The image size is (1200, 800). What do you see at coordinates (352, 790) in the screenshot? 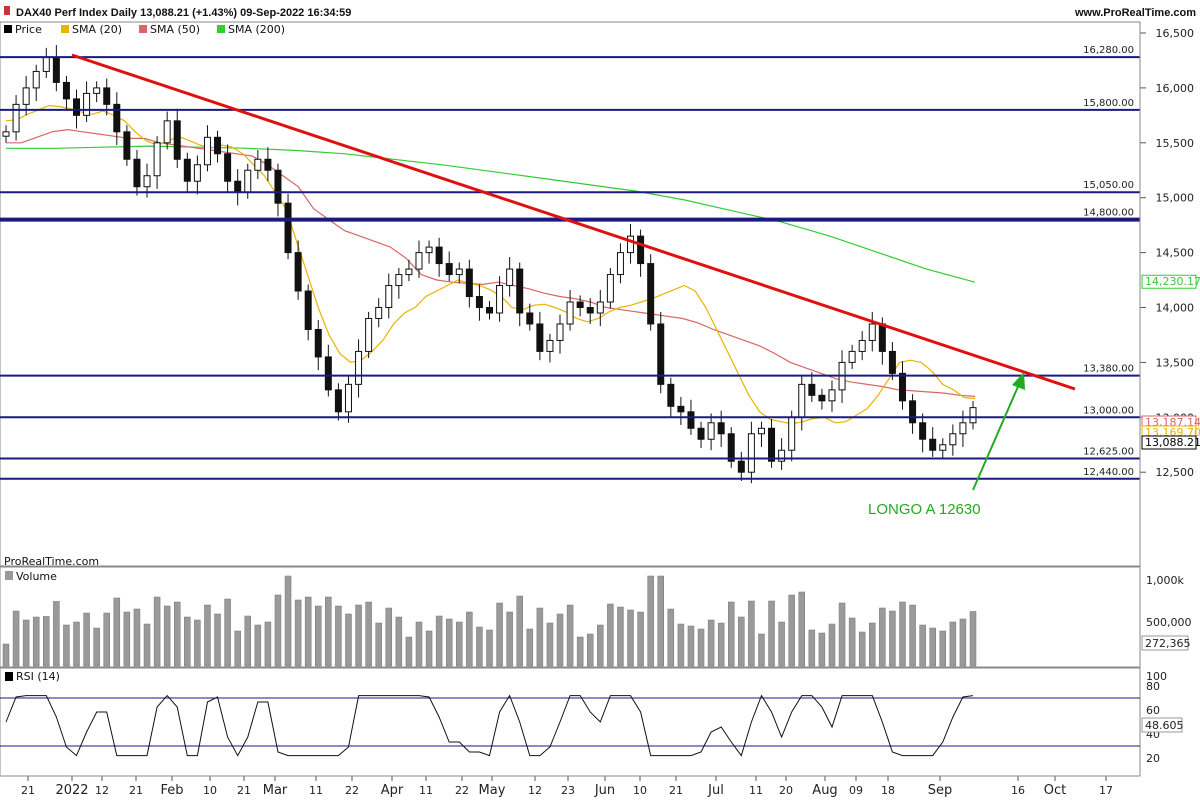
I see `date-tick-label: 22` at bounding box center [352, 790].